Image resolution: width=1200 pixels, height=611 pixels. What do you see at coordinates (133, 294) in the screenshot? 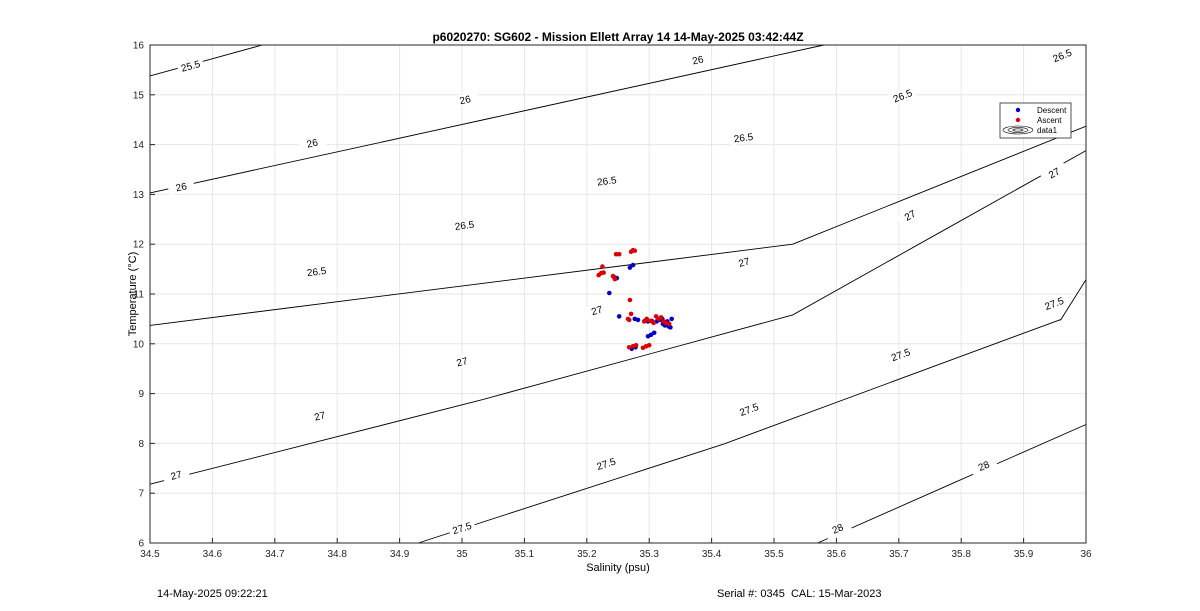
I see `y-axis-label: Temperature (°C)` at bounding box center [133, 294].